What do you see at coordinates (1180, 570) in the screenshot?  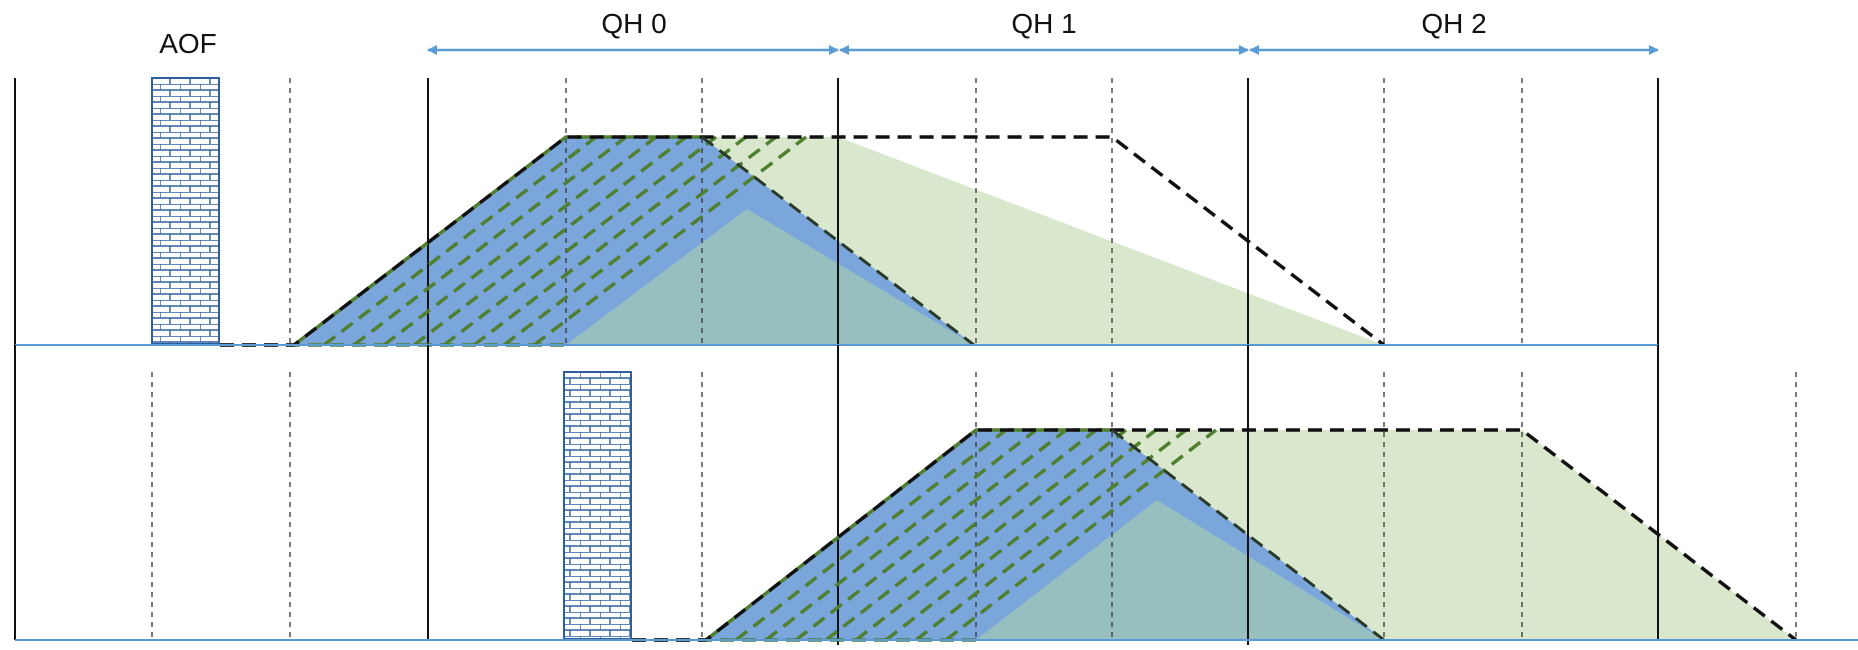 I see `bottom-overlap-region` at bounding box center [1180, 570].